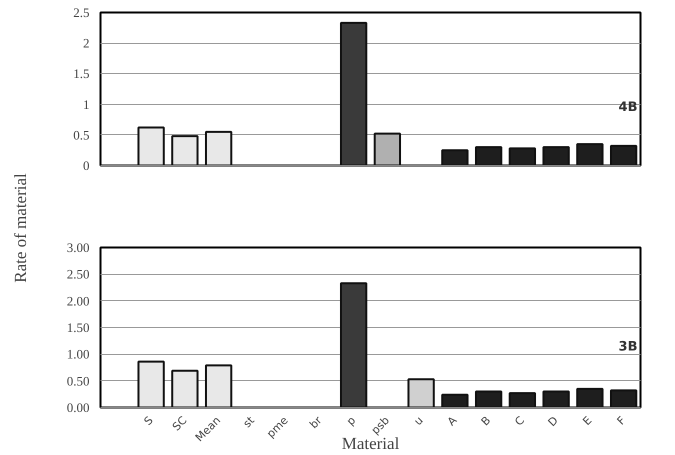  Describe the element at coordinates (486, 421) in the screenshot. I see `x-tick-label: B` at that location.